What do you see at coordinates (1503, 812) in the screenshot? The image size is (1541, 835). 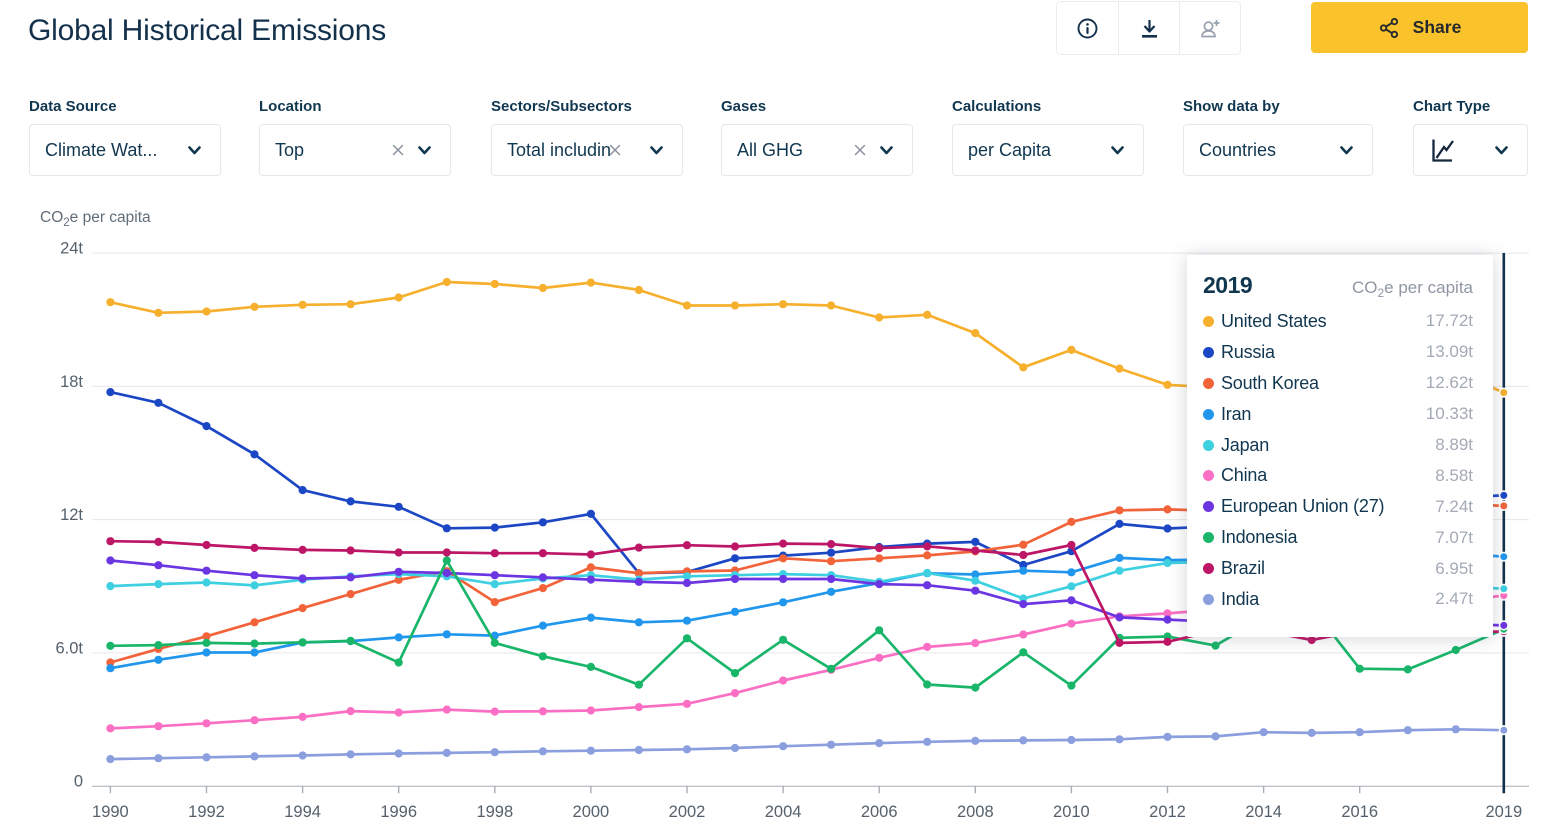 I see `svg-text: 2019` at bounding box center [1503, 812].